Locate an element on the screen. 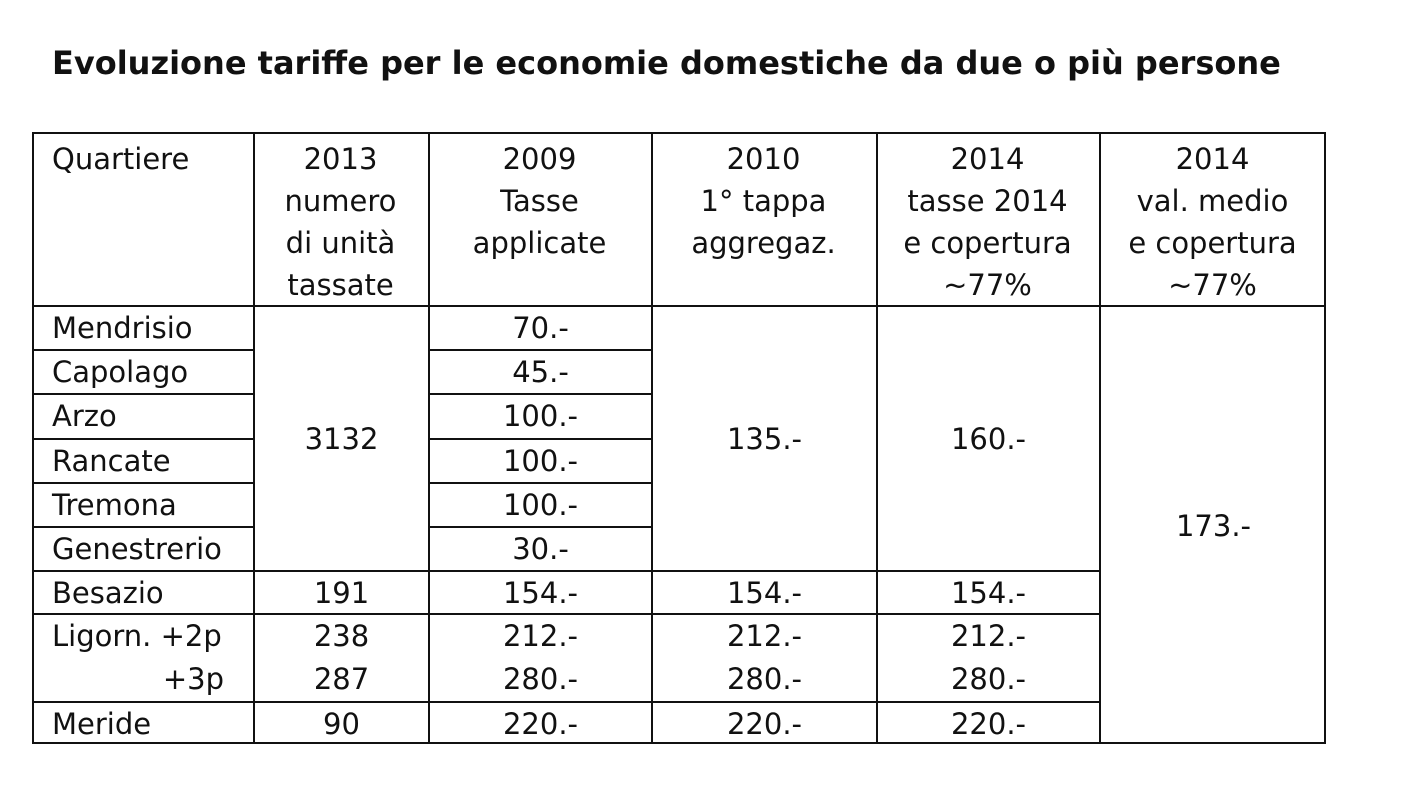 The image size is (1408, 792). tax2010-besazio: 154.- is located at coordinates (764, 593).